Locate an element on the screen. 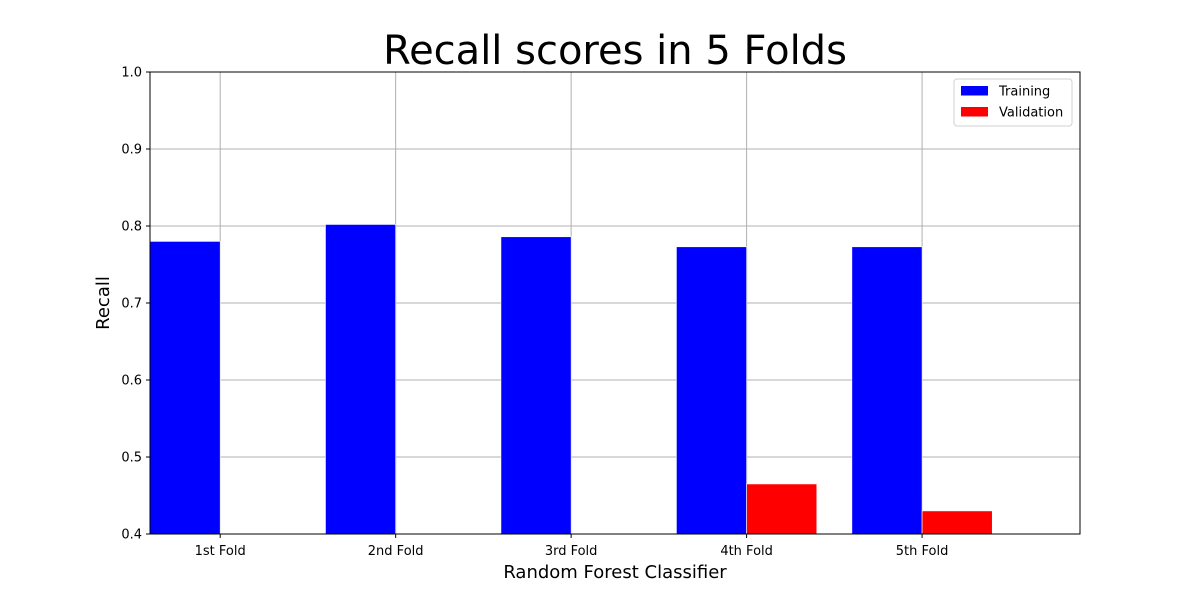  y-axis-ticks: 0.4 0.5 0.6 0.7 0.8 0.9 1.0 is located at coordinates (135, 304).